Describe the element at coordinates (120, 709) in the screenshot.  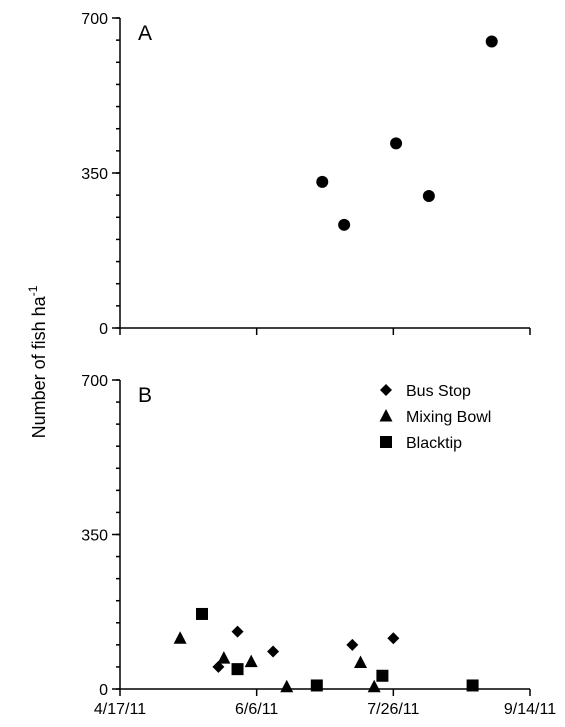
I see `x-tick-label: 4/17/11` at that location.